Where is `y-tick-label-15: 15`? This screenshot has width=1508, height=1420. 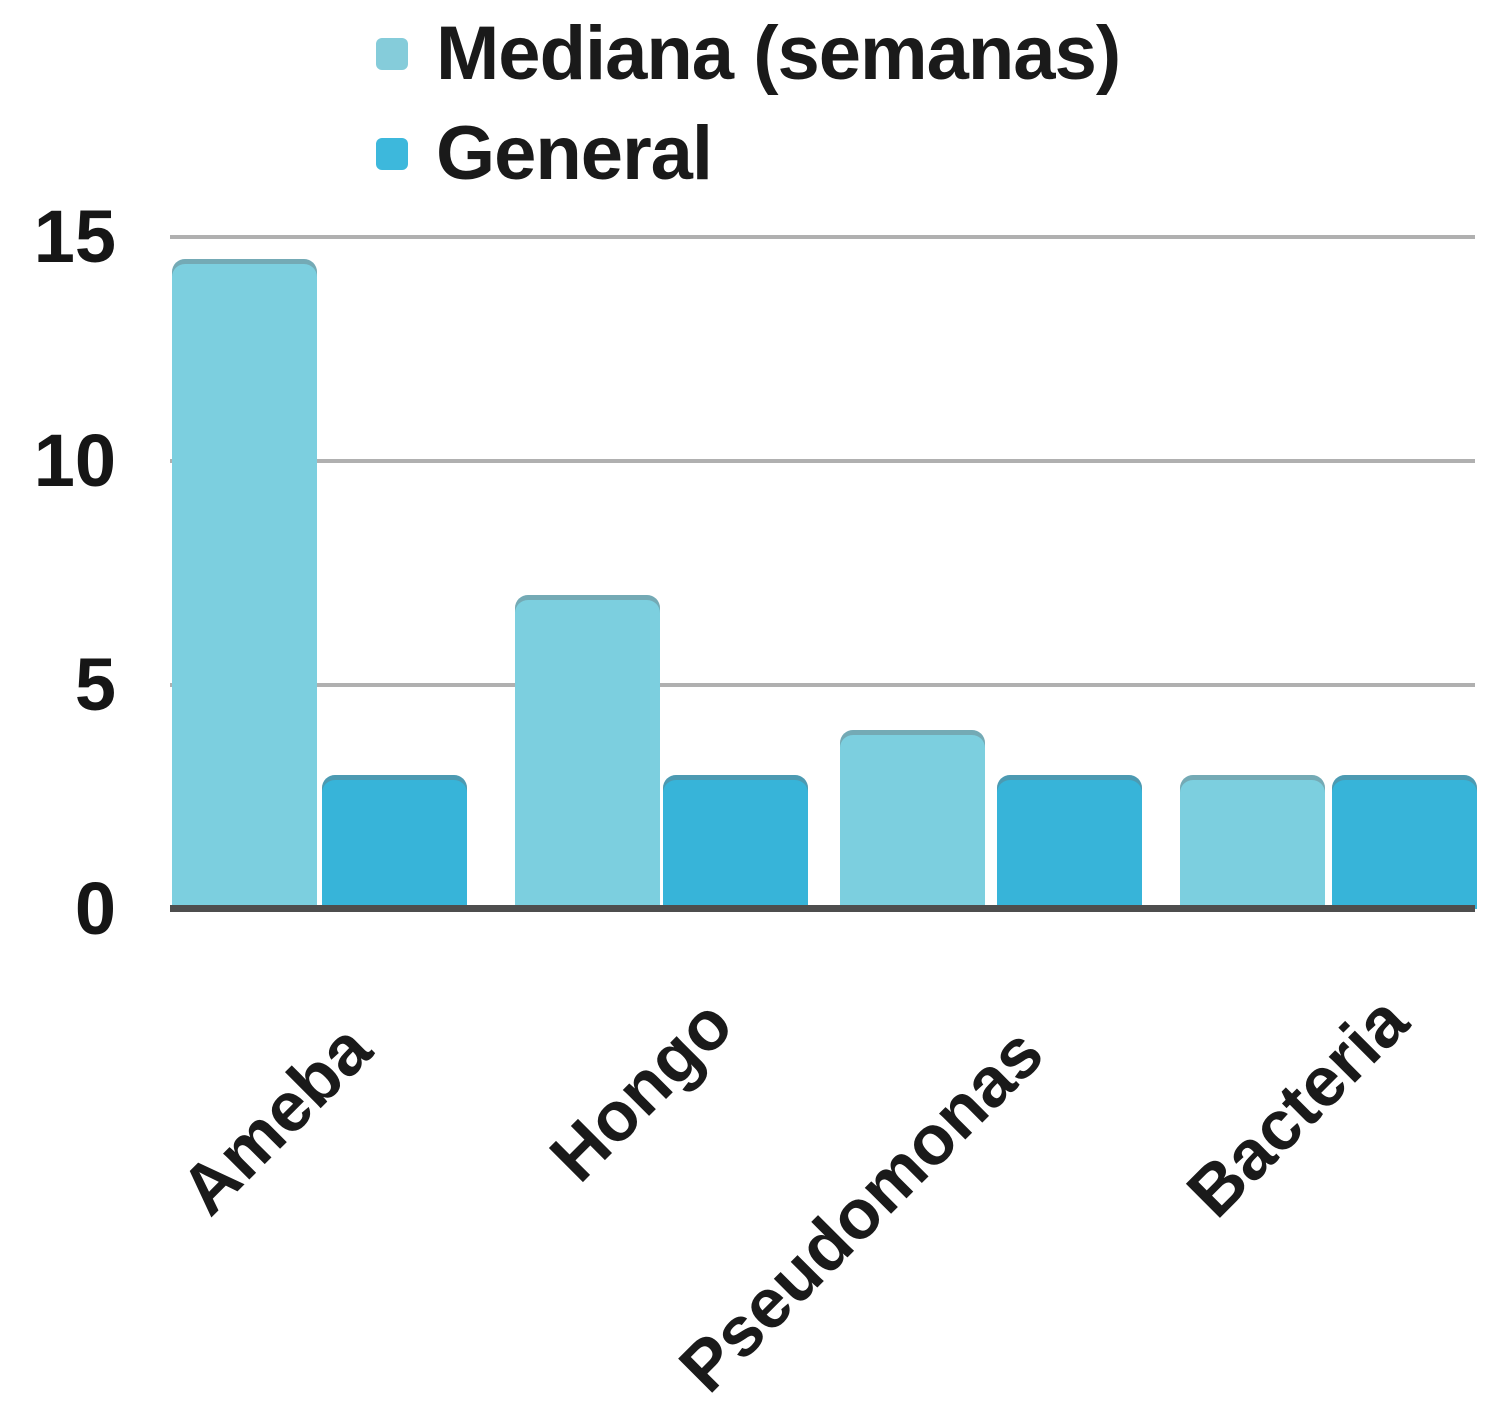
y-tick-label-15: 15 is located at coordinates (74, 236).